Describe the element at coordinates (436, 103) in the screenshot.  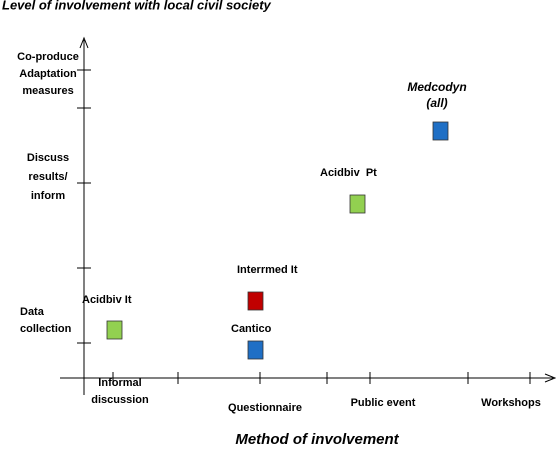
I see `project-label: (all)` at that location.